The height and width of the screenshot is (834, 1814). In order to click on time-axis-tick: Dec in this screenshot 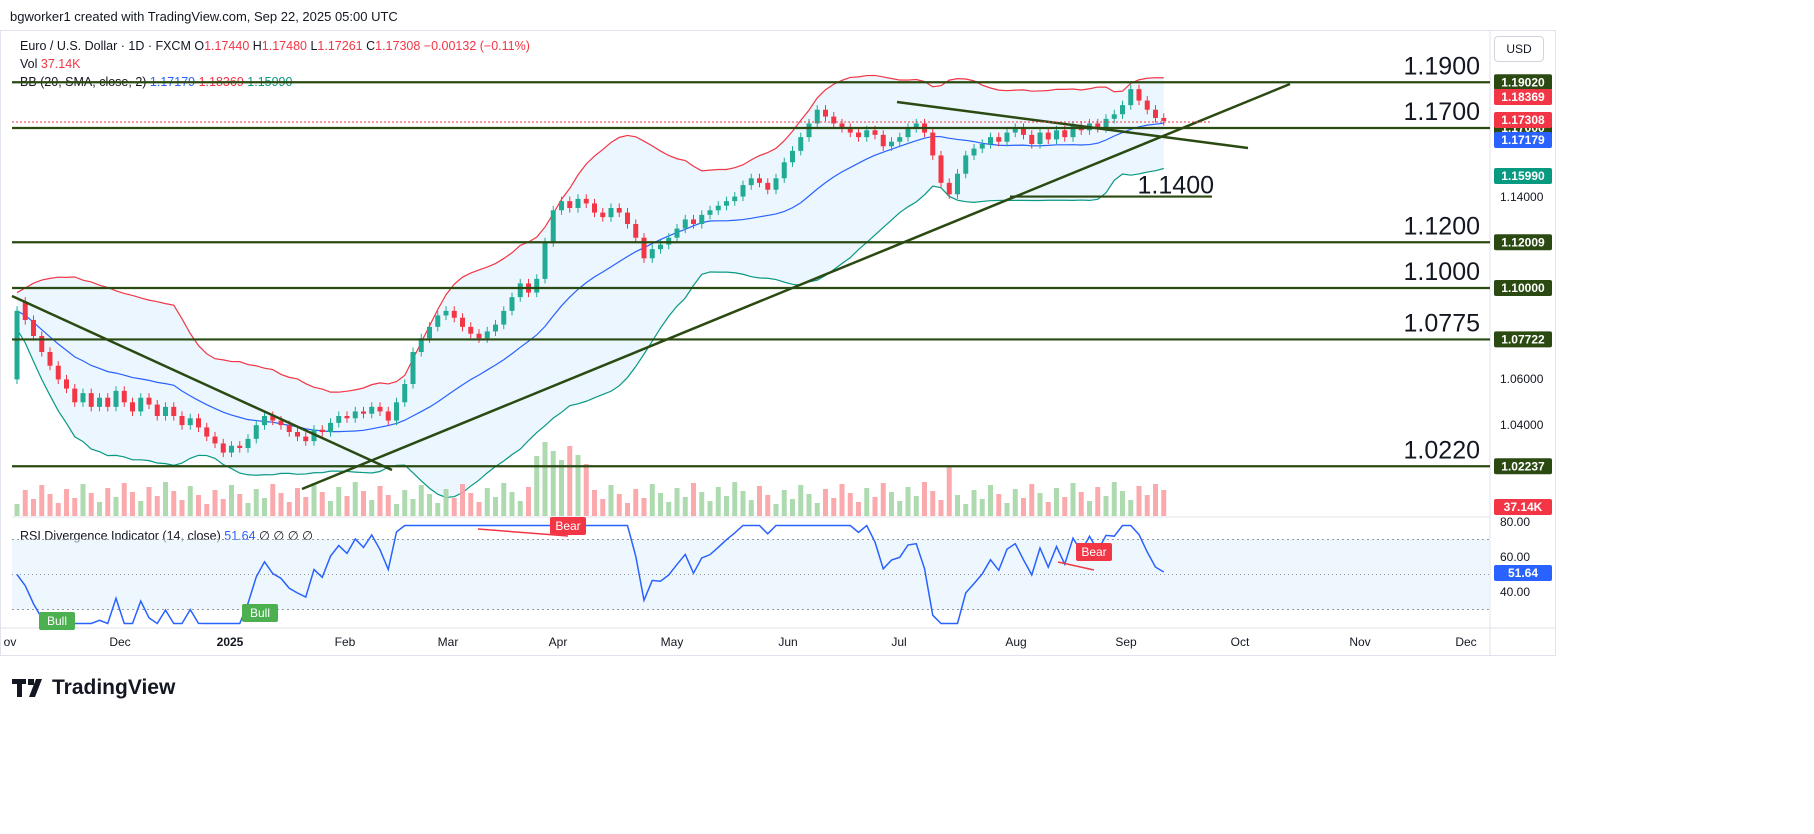, I will do `click(1465, 642)`.